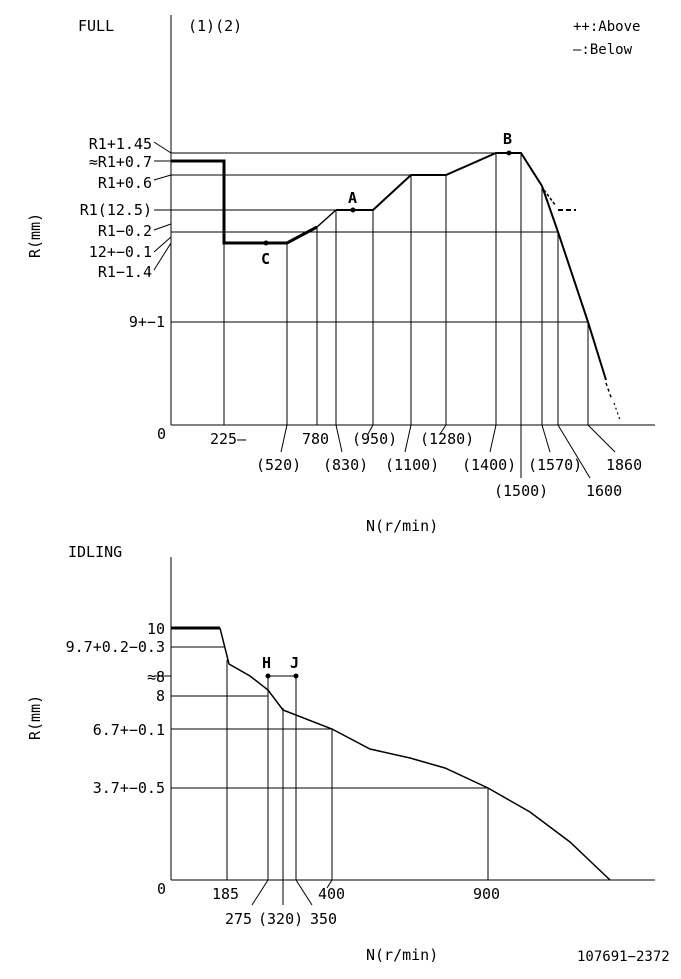 The image size is (681, 979). Describe the element at coordinates (35, 717) in the screenshot. I see `idling-y-axis-label: R(mm)` at that location.